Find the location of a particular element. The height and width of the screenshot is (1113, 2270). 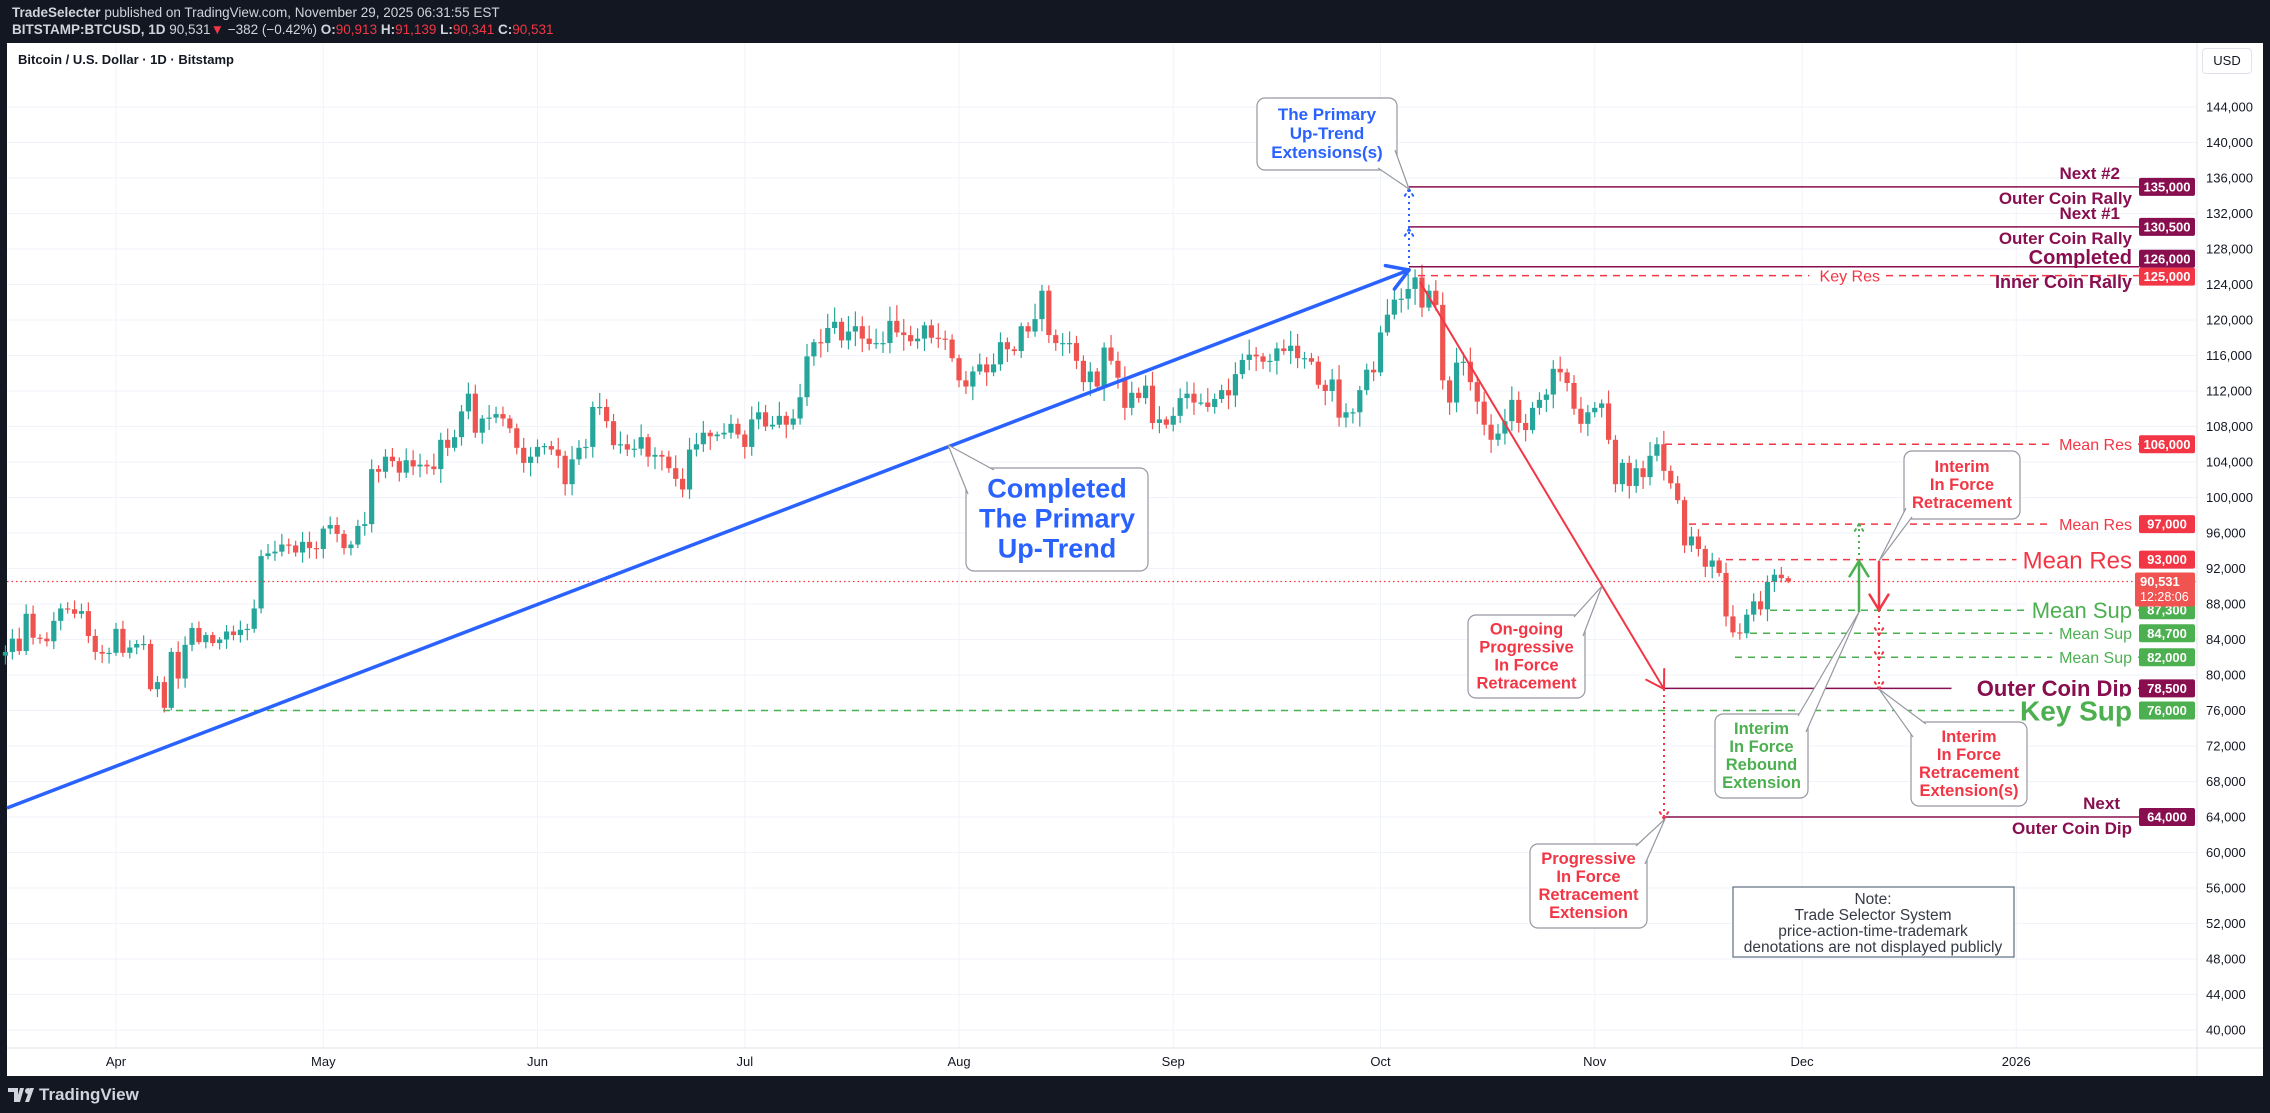

price-axis-label: 128,000 is located at coordinates (2229, 249).